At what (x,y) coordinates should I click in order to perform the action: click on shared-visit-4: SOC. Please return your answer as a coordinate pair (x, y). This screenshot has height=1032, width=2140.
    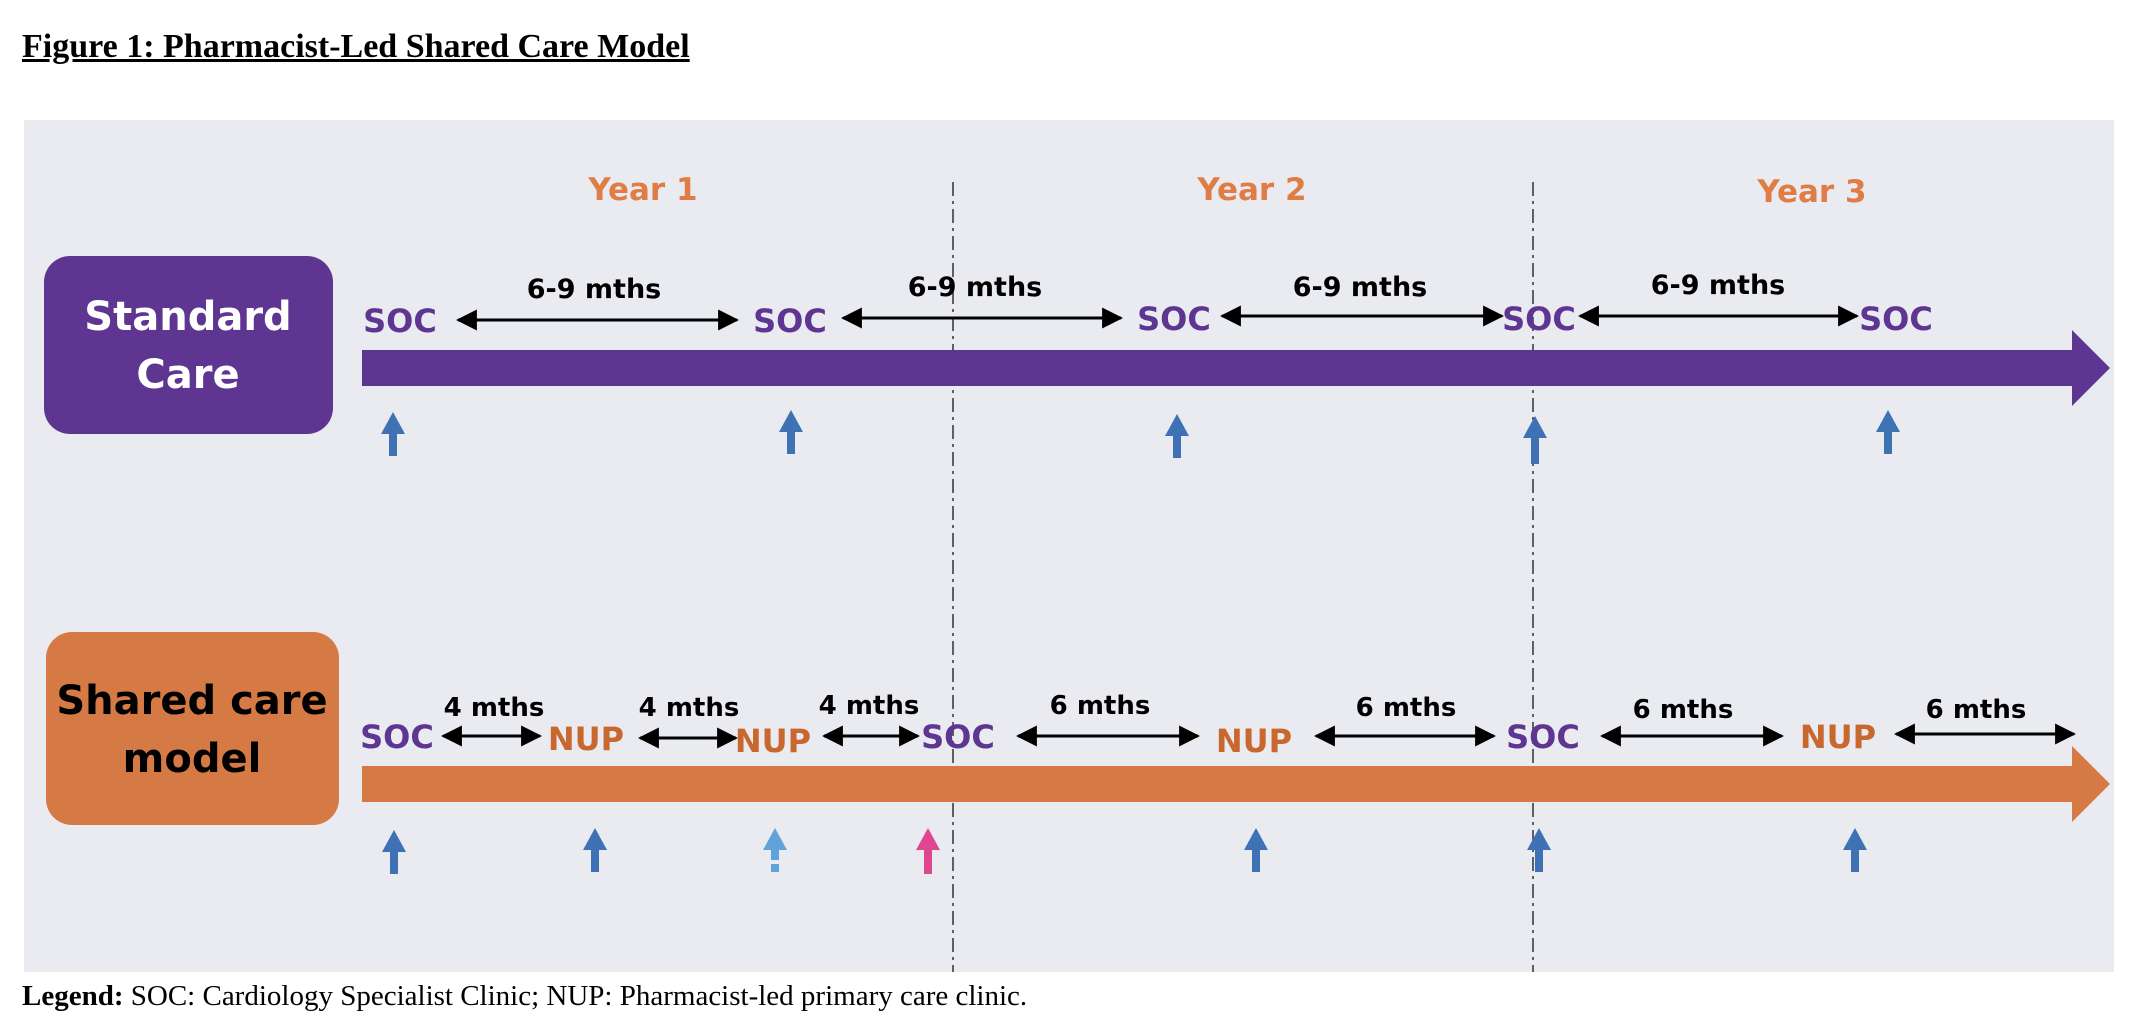
    Looking at the image, I should click on (958, 737).